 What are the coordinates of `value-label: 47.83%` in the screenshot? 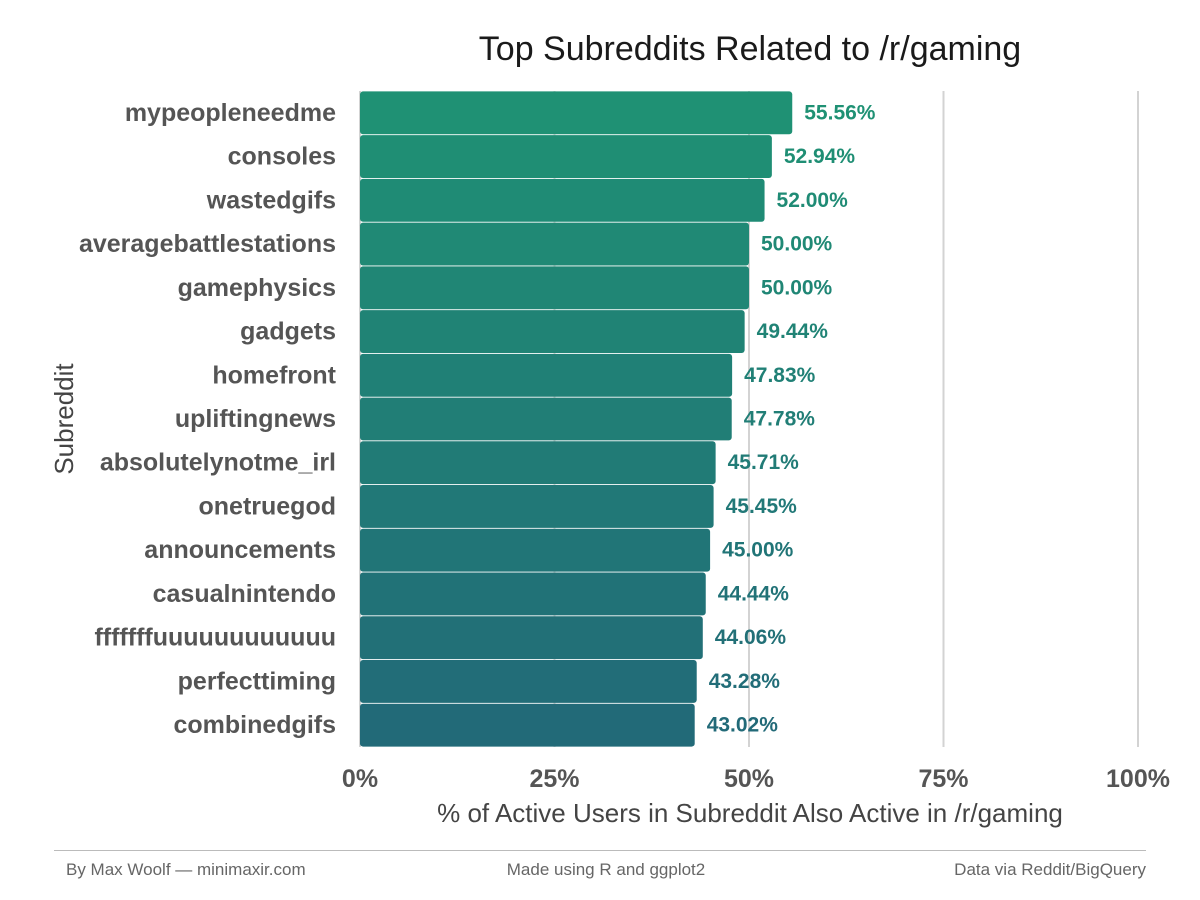 It's located at (780, 375).